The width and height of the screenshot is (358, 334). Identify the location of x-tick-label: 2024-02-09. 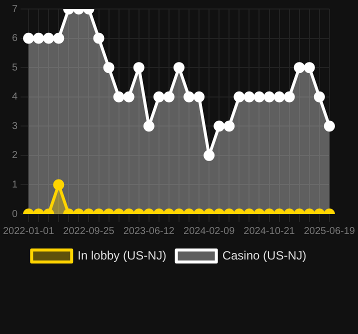
(210, 231).